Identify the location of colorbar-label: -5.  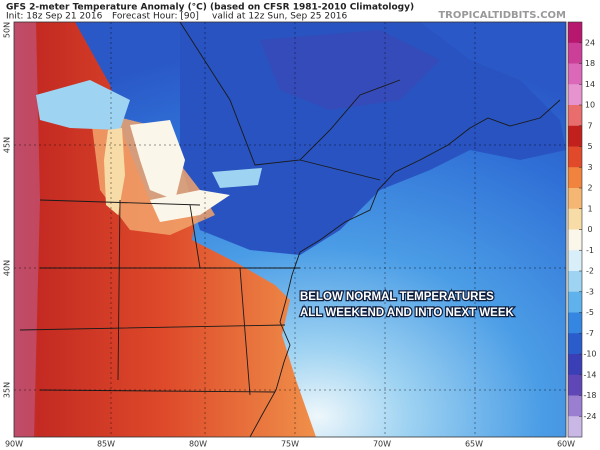
(590, 312).